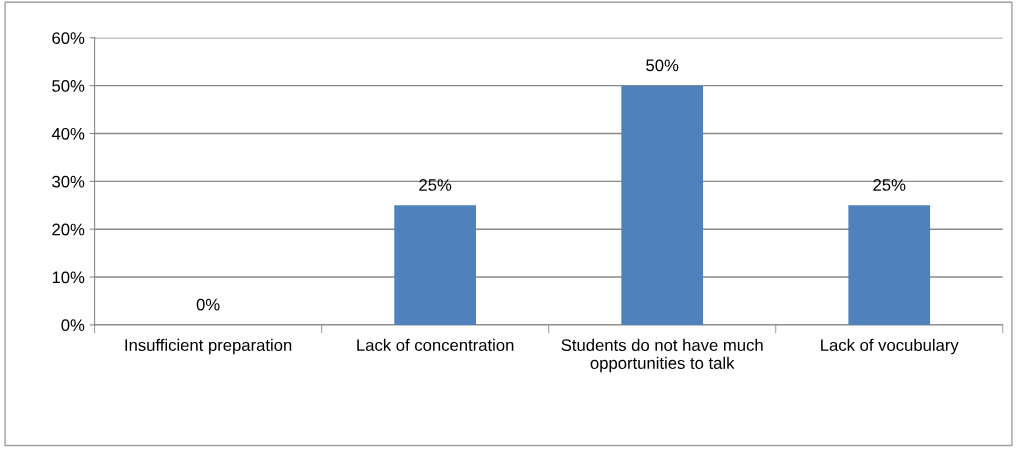 Image resolution: width=1017 pixels, height=450 pixels. What do you see at coordinates (662, 65) in the screenshot?
I see `data-label: 50%` at bounding box center [662, 65].